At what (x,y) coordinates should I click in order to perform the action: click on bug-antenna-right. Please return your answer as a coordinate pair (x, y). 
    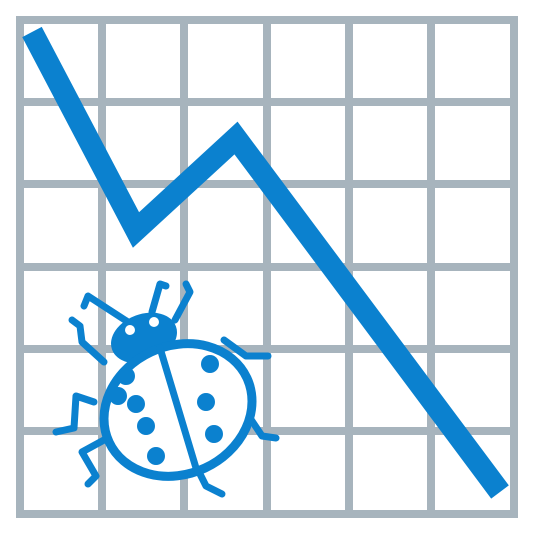
    Looking at the image, I should click on (182, 302).